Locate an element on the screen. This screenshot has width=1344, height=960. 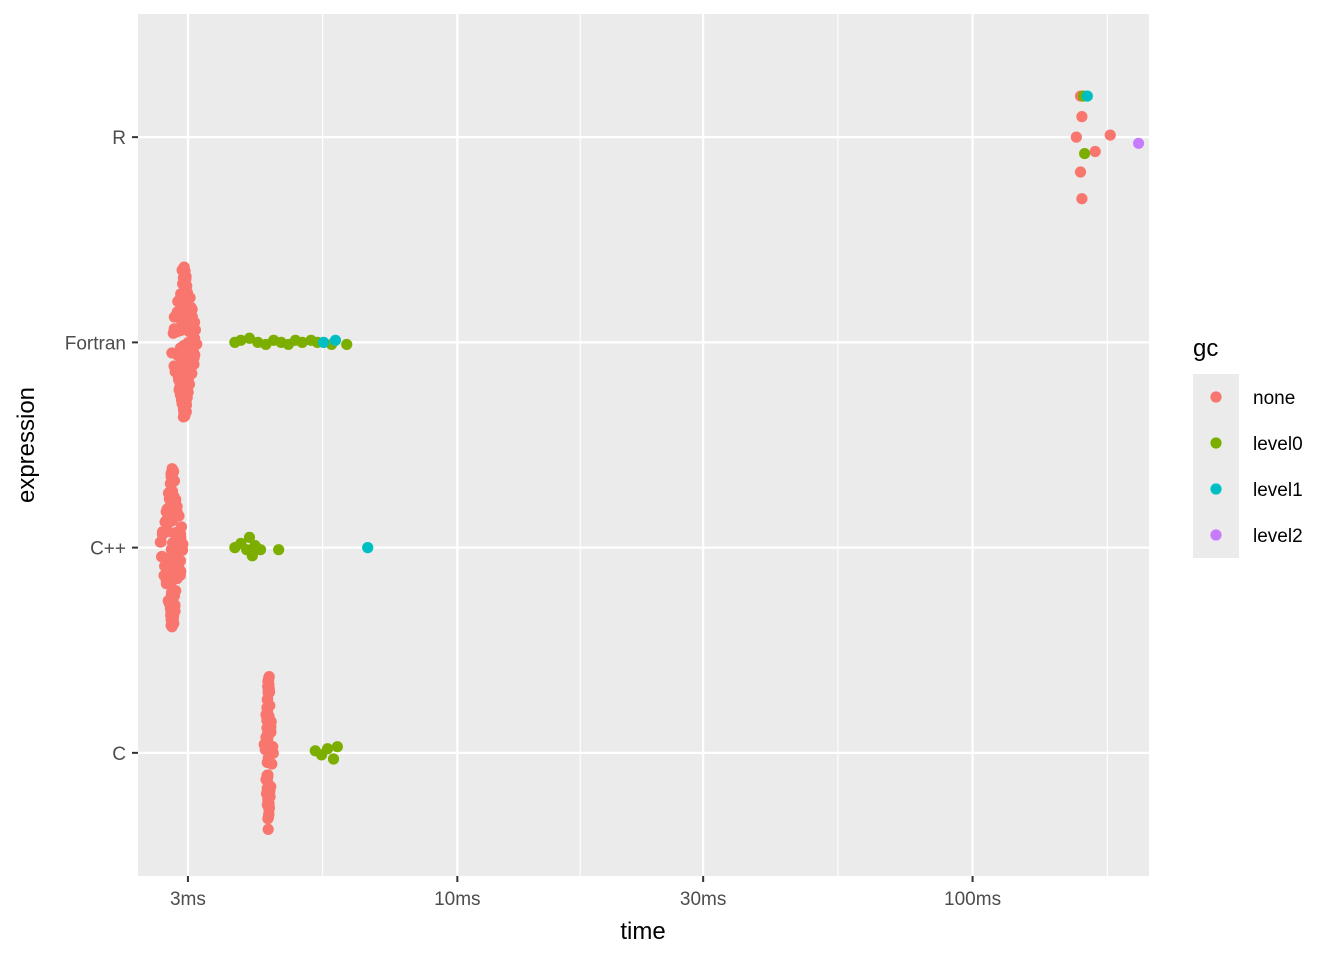
legend-key-none is located at coordinates (1216, 397).